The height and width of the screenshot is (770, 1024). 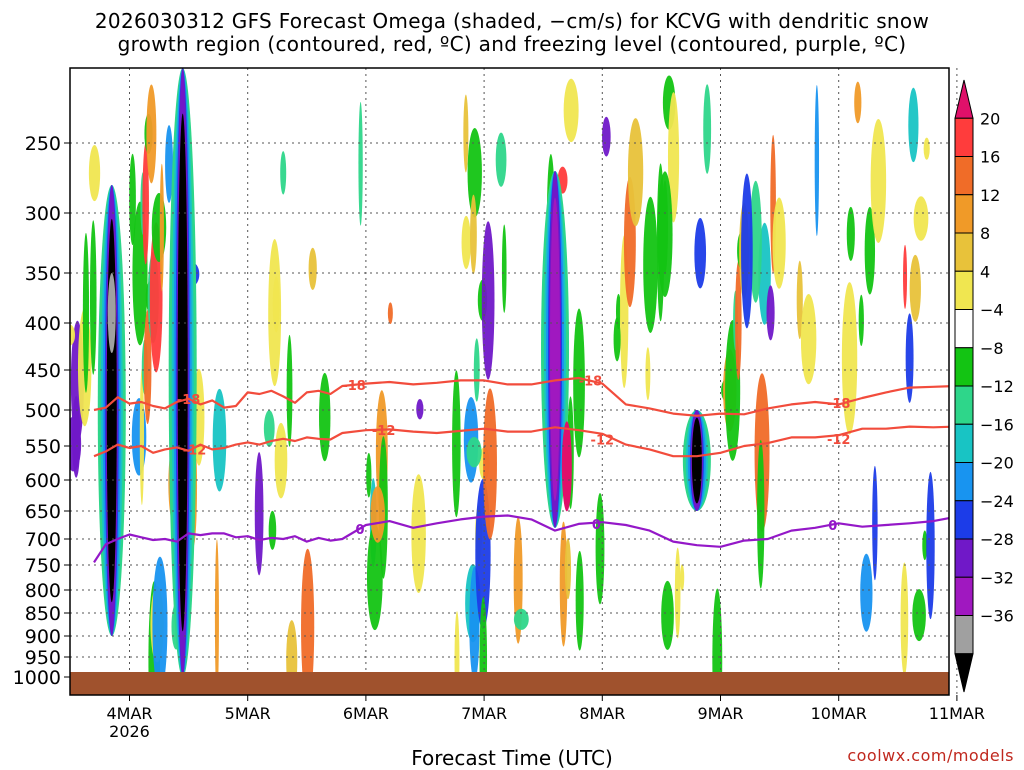 What do you see at coordinates (997, 539) in the screenshot?
I see `colorbar-label: −28` at bounding box center [997, 539].